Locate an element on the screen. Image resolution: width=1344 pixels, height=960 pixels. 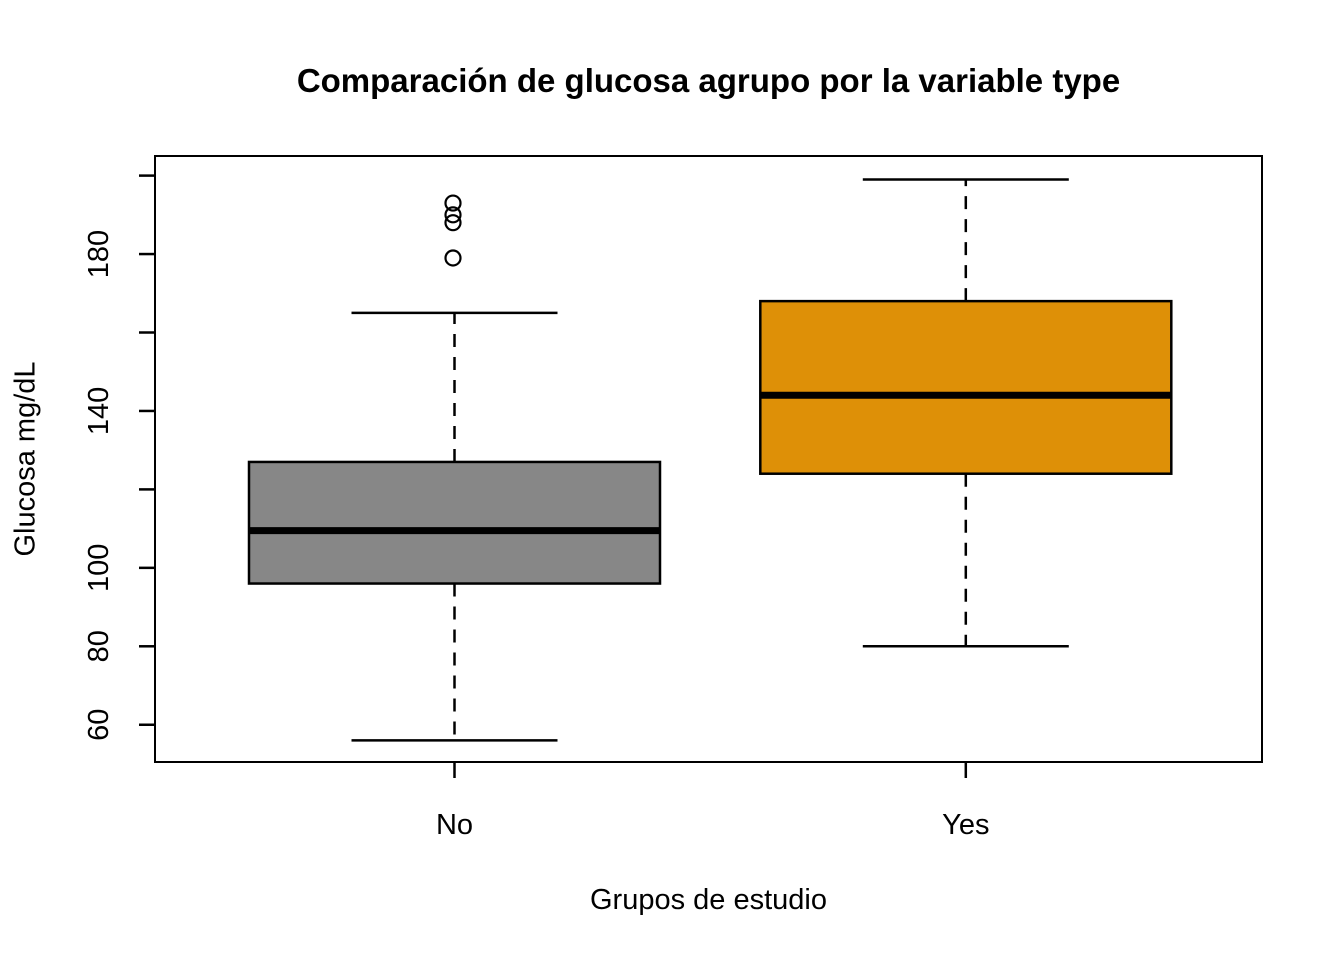
y-tick-label: 80 is located at coordinates (99, 646).